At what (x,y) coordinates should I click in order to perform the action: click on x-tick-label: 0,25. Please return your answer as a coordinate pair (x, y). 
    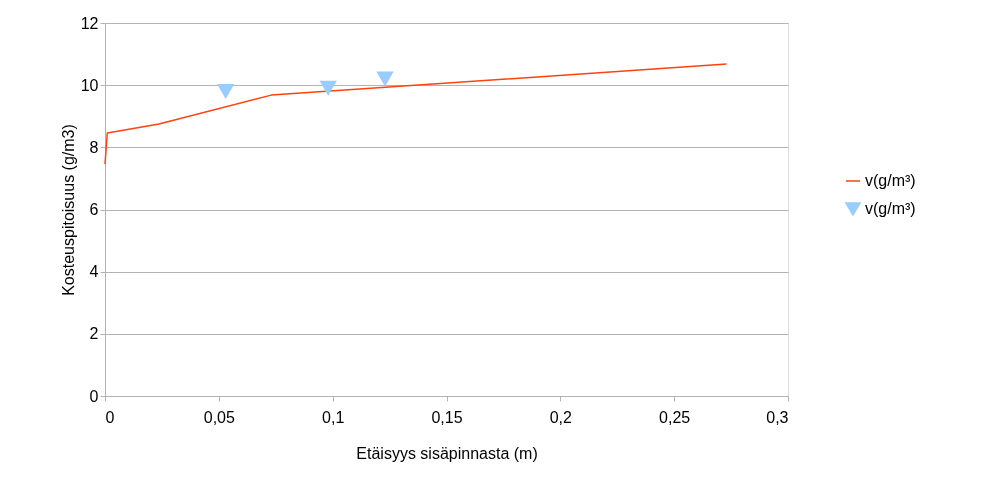
    Looking at the image, I should click on (675, 417).